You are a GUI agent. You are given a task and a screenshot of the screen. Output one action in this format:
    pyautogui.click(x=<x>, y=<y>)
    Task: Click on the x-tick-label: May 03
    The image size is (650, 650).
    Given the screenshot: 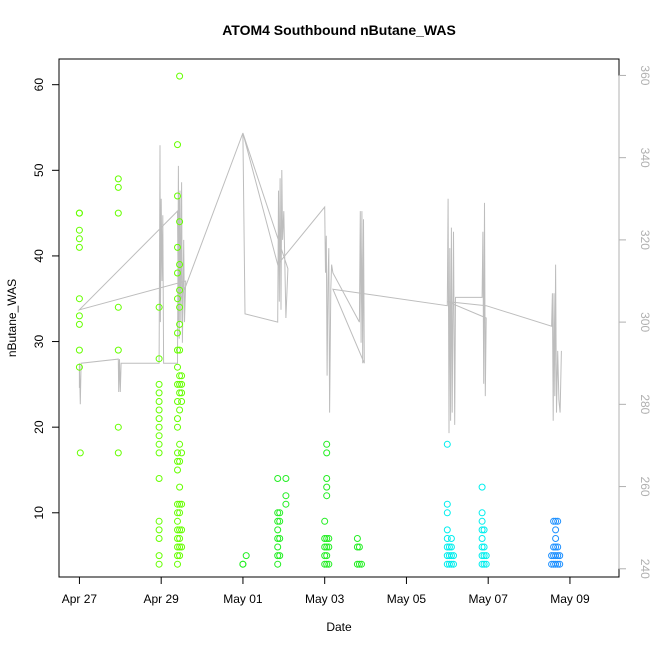 What is the action you would take?
    pyautogui.click(x=325, y=599)
    